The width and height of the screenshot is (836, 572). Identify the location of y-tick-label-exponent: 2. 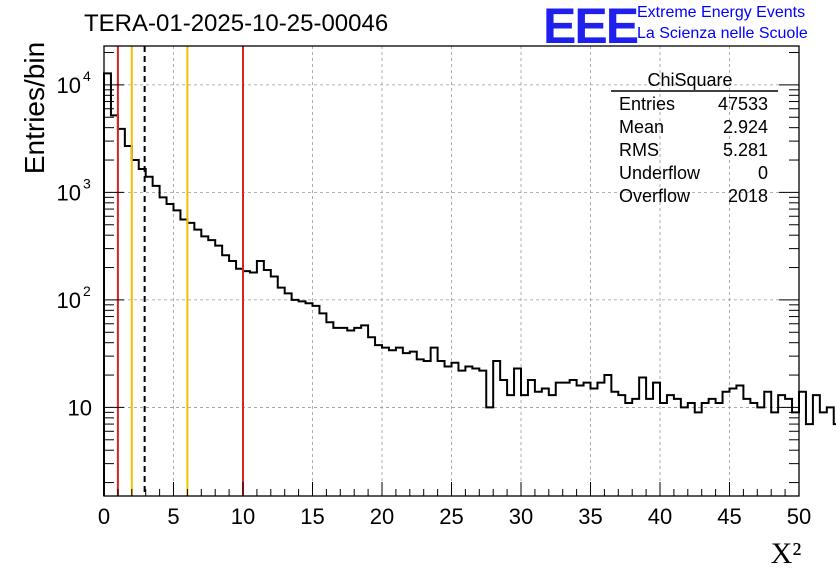
(87, 291).